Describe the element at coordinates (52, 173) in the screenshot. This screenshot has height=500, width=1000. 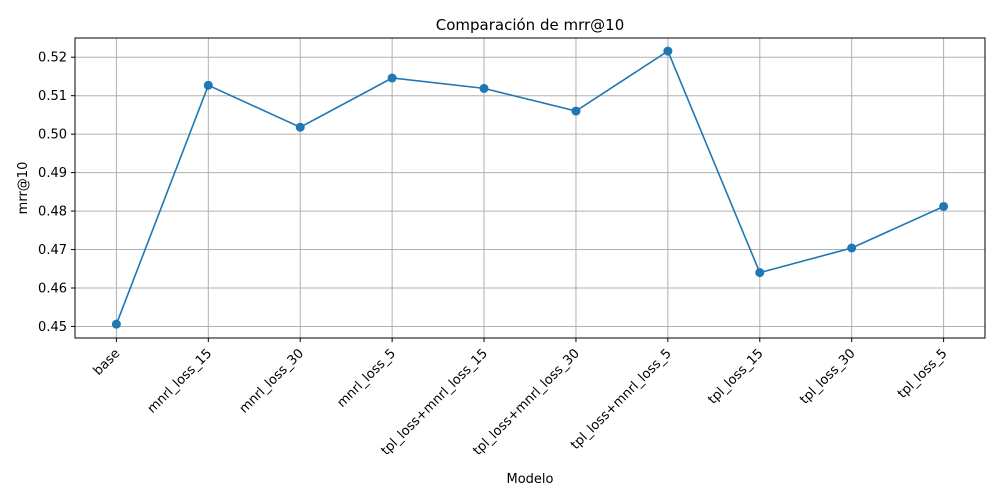
I see `y-tick-label: 0.49` at that location.